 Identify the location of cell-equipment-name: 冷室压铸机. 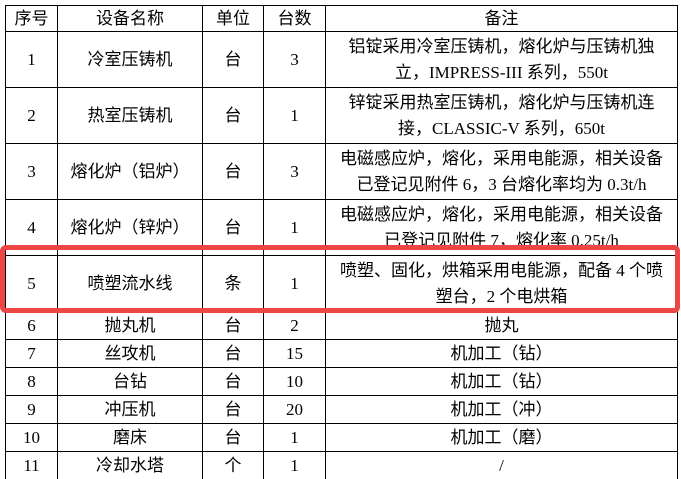
(130, 59).